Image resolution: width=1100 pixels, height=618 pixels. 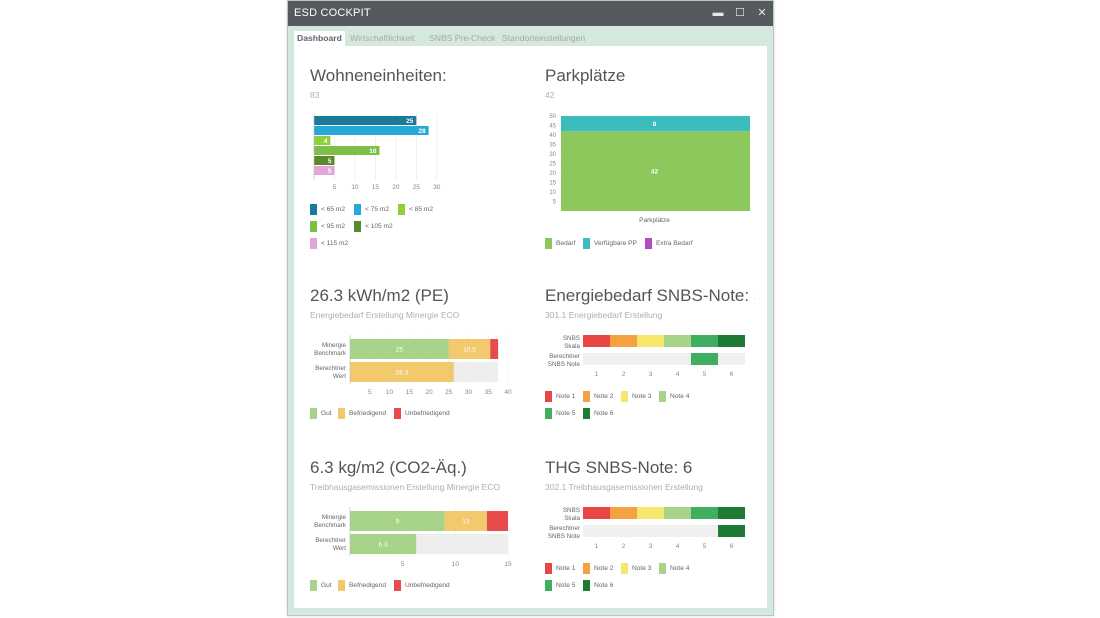 What do you see at coordinates (315, 95) in the screenshot?
I see `panel-subtitle: 83` at bounding box center [315, 95].